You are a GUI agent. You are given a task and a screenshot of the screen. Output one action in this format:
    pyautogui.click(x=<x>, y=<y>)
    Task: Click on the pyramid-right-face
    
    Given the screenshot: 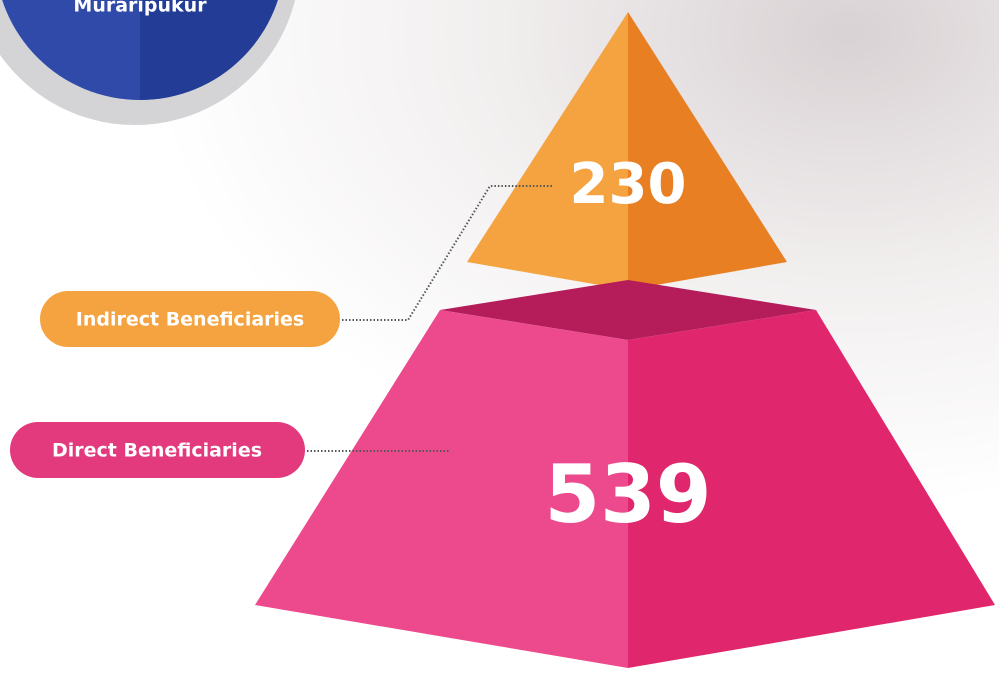 What is the action you would take?
    pyautogui.click(x=707, y=151)
    